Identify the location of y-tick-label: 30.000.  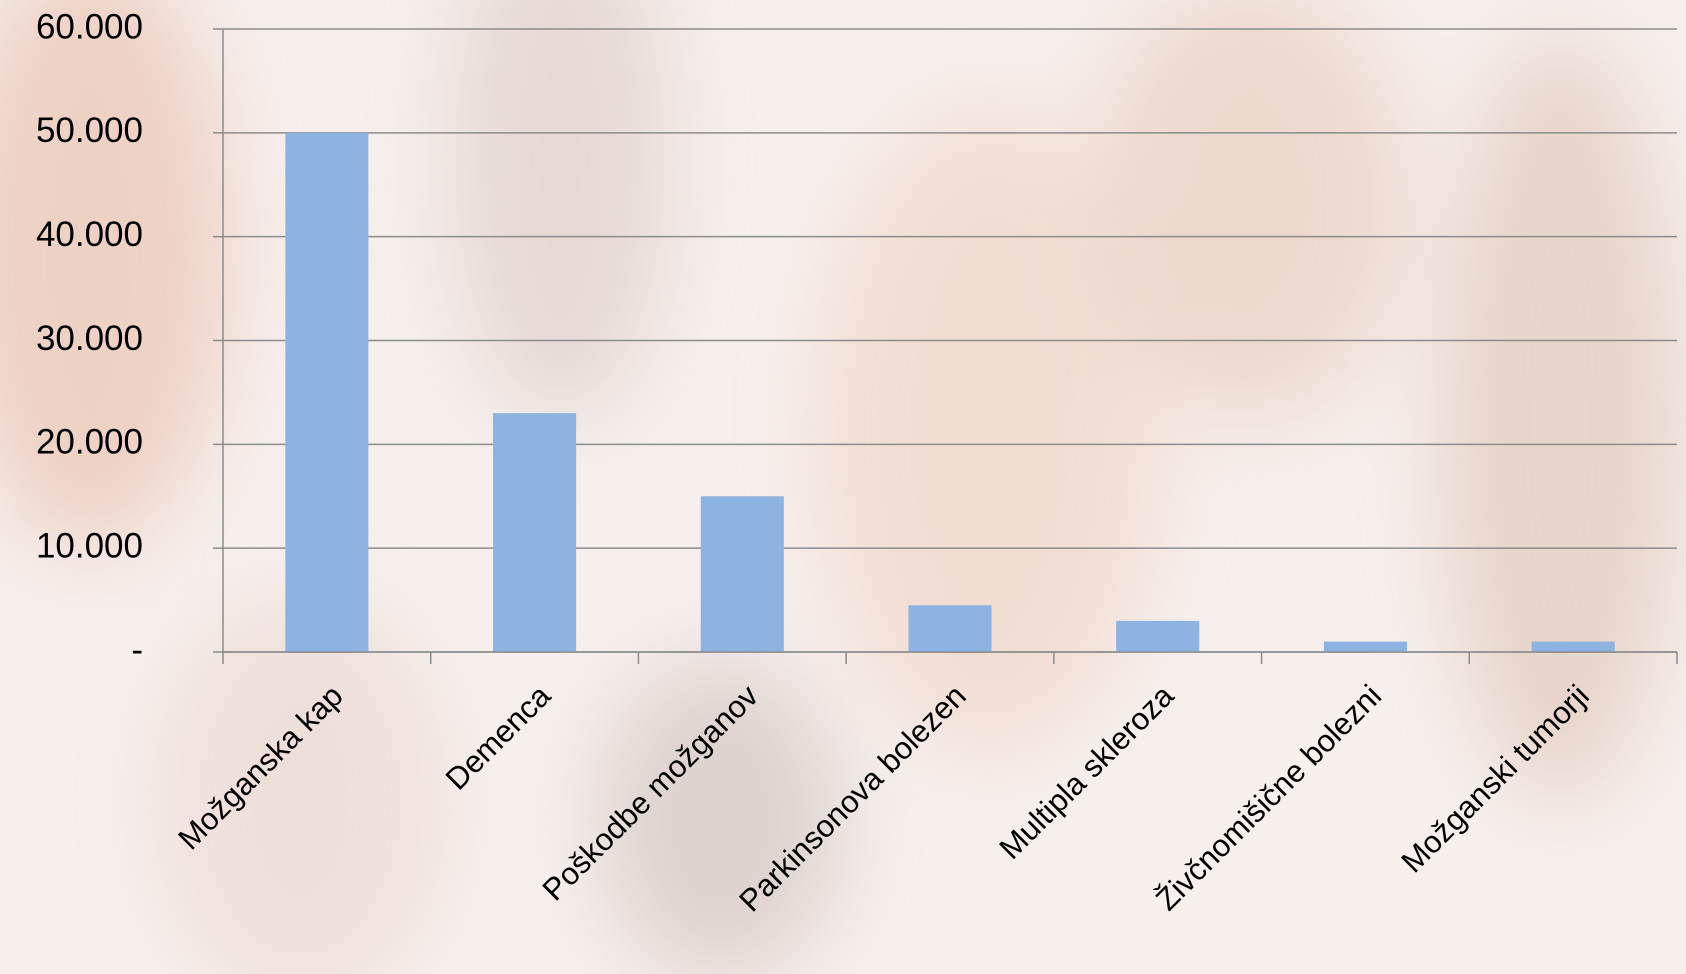
(89, 338).